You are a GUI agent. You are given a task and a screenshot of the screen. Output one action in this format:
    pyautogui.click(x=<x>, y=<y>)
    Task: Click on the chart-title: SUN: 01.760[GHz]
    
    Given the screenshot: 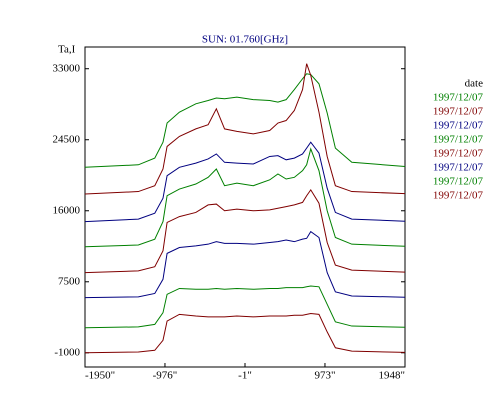 What is the action you would take?
    pyautogui.click(x=245, y=40)
    